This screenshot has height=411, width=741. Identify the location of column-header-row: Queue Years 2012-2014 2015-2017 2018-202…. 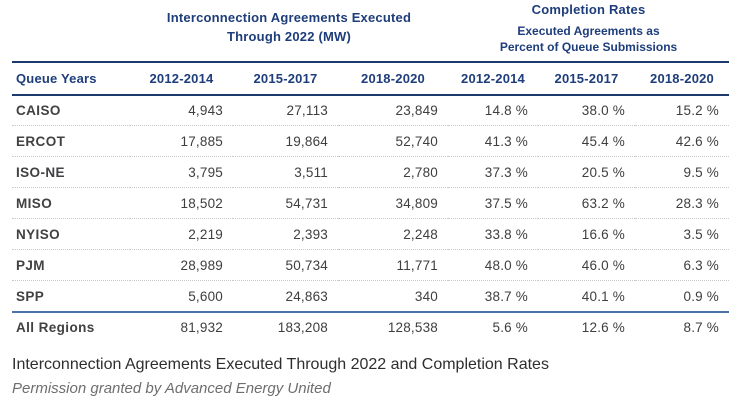
(371, 78).